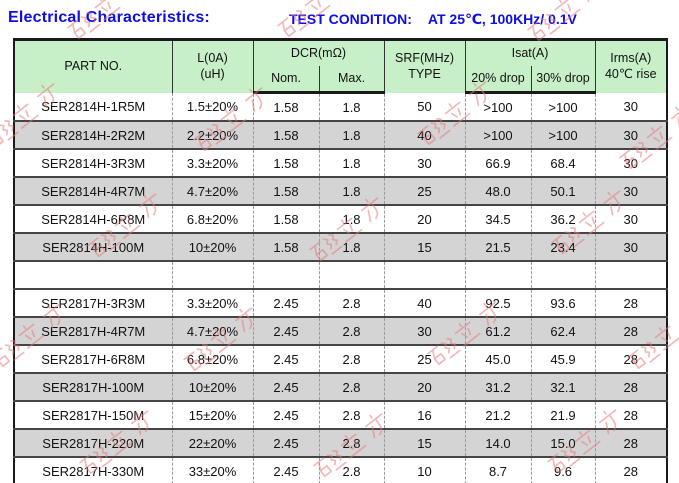 Image resolution: width=679 pixels, height=483 pixels. Describe the element at coordinates (498, 414) in the screenshot. I see `cell-isat20: 21.2` at that location.